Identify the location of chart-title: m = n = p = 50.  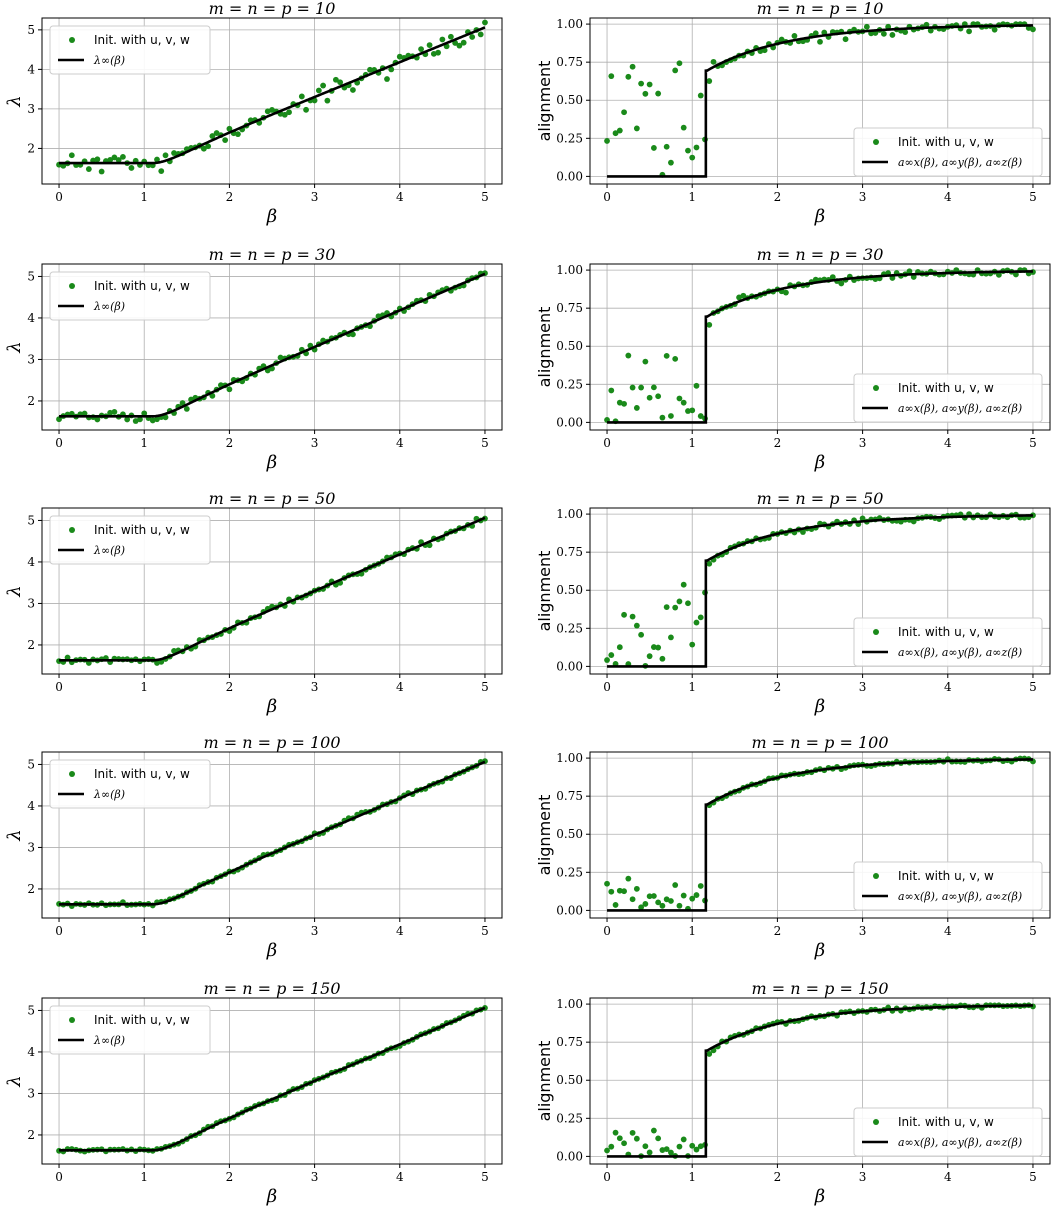
(820, 498).